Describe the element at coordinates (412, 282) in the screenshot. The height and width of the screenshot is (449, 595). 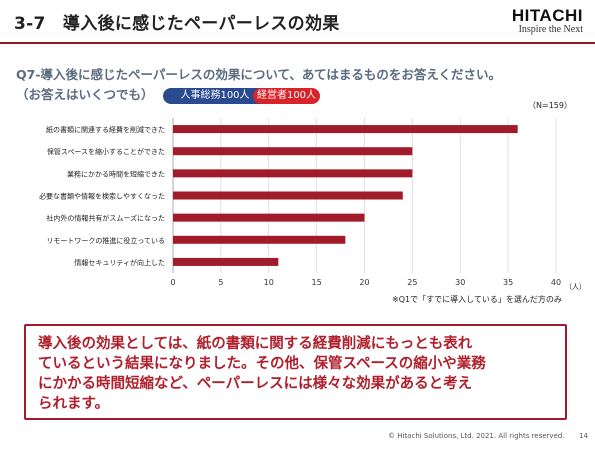
I see `x-tick-label: 25` at that location.